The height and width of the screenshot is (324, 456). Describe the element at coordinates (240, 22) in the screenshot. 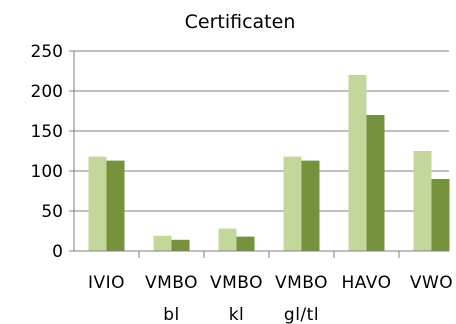

I see `chart-title: Certificaten` at that location.